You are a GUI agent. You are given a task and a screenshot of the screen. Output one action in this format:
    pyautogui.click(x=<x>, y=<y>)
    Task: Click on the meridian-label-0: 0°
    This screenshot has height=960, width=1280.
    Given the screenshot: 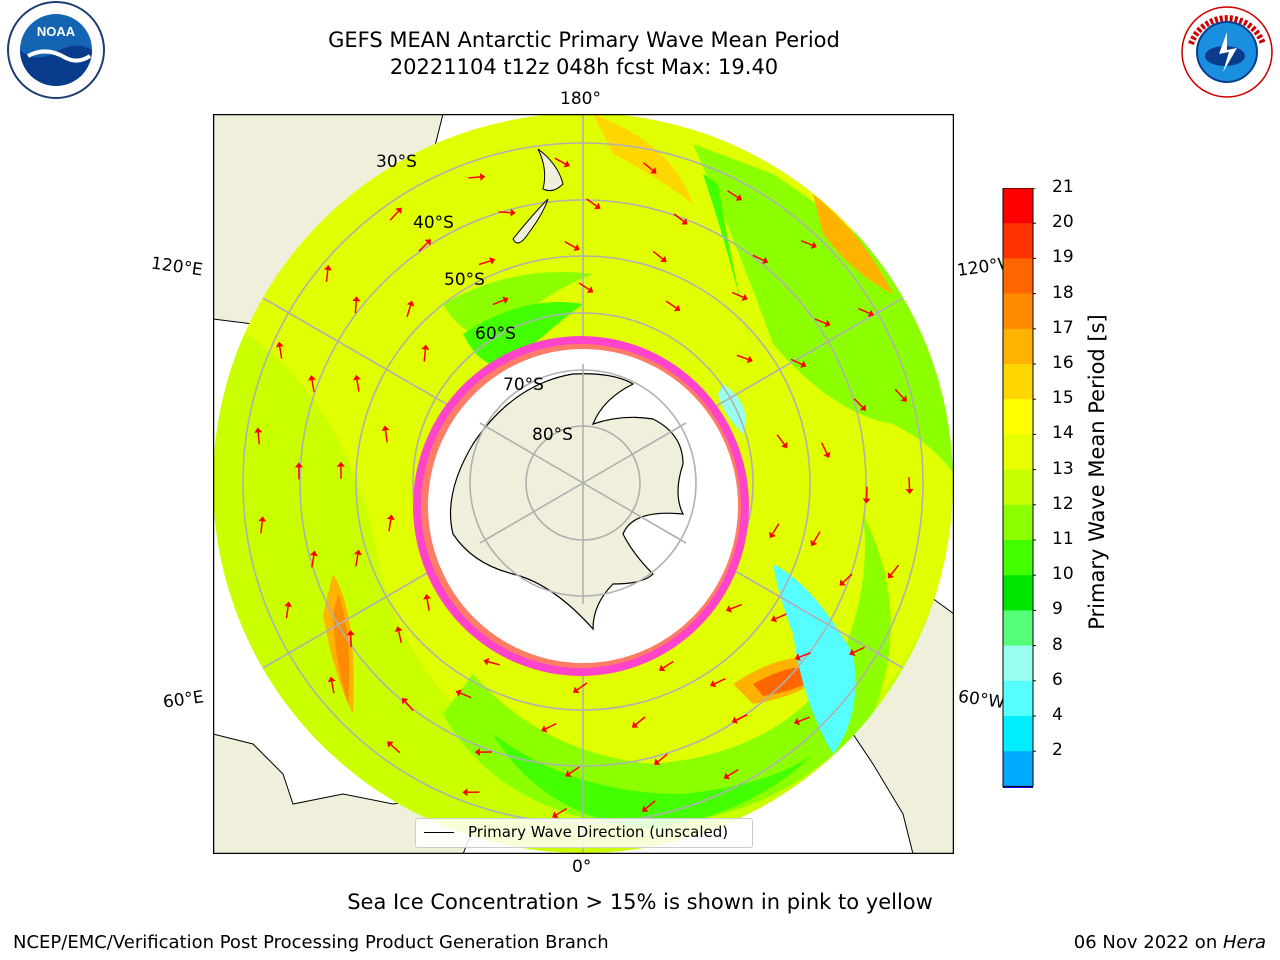 What is the action you would take?
    pyautogui.click(x=582, y=867)
    